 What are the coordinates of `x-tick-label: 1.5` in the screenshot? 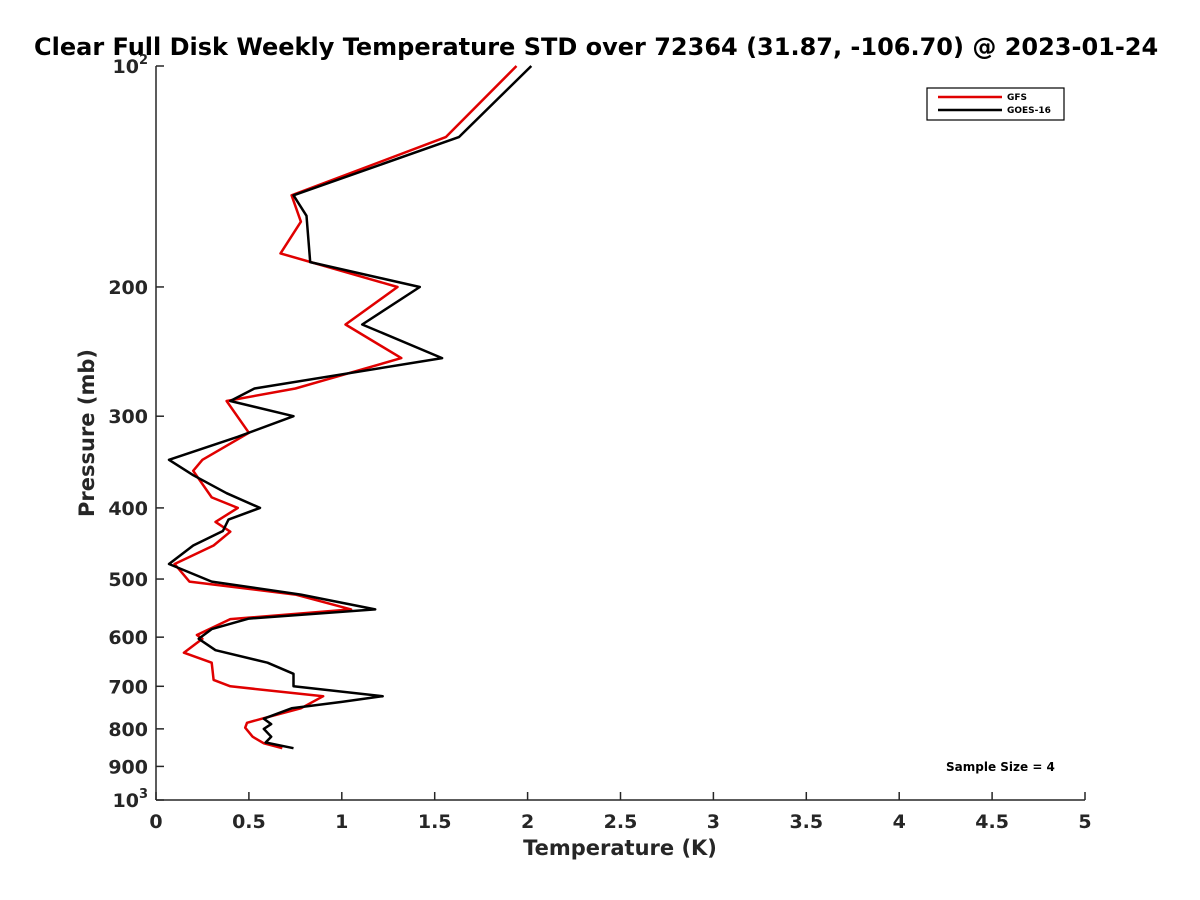 It's located at (435, 822).